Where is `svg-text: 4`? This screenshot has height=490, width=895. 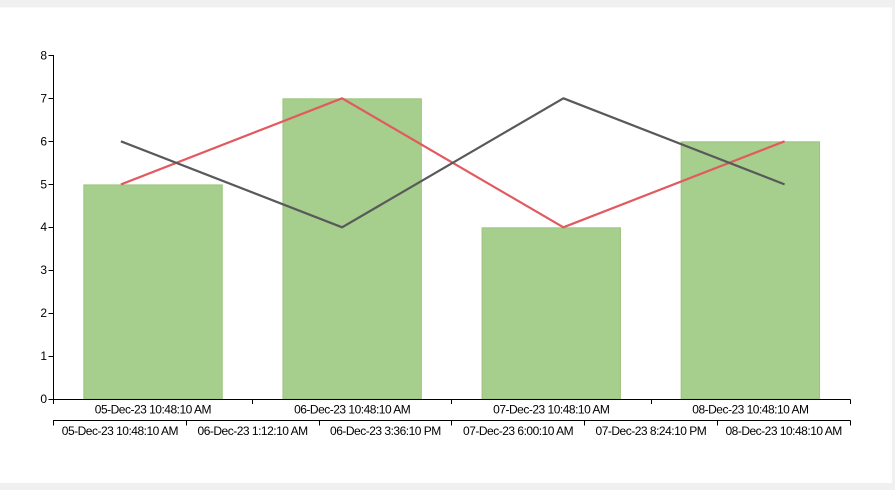 svg-text: 4 is located at coordinates (43, 227).